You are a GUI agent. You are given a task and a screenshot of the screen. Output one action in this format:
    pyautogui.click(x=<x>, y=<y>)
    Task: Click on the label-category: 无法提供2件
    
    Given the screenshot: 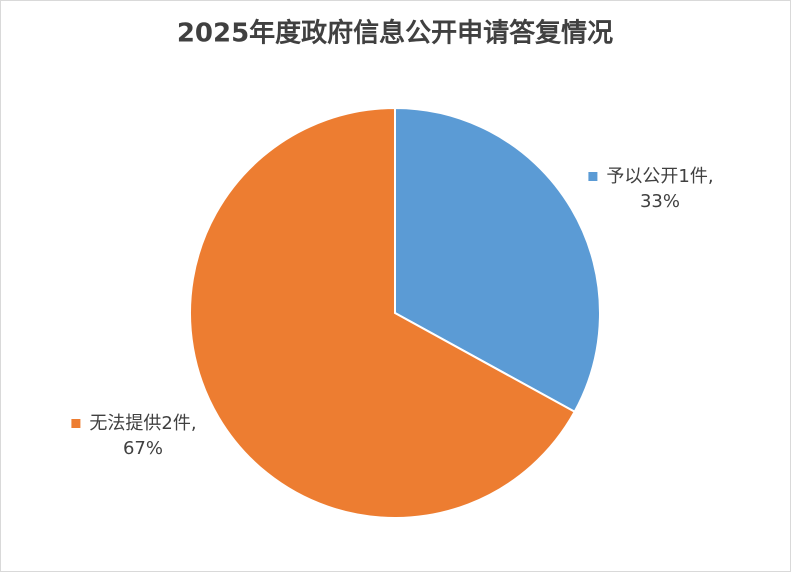 What is the action you would take?
    pyautogui.click(x=139, y=423)
    